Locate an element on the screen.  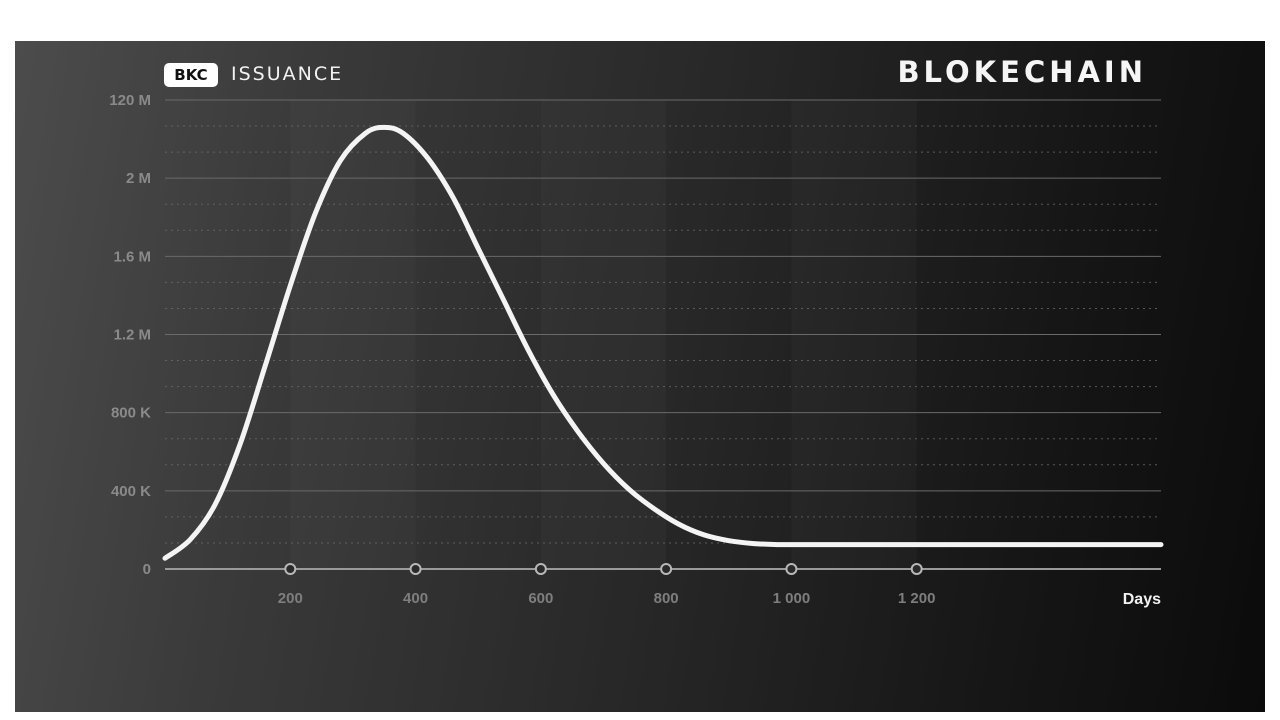
chart-title: ISSUANCE is located at coordinates (287, 74).